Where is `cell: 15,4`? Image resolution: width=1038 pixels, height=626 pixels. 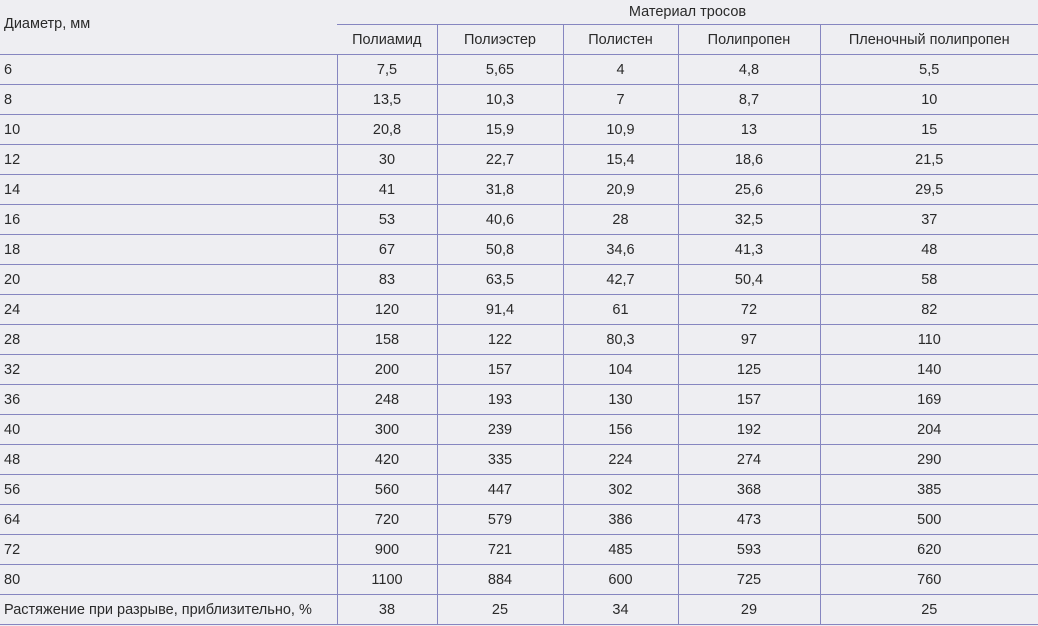
cell: 15,4 is located at coordinates (621, 159).